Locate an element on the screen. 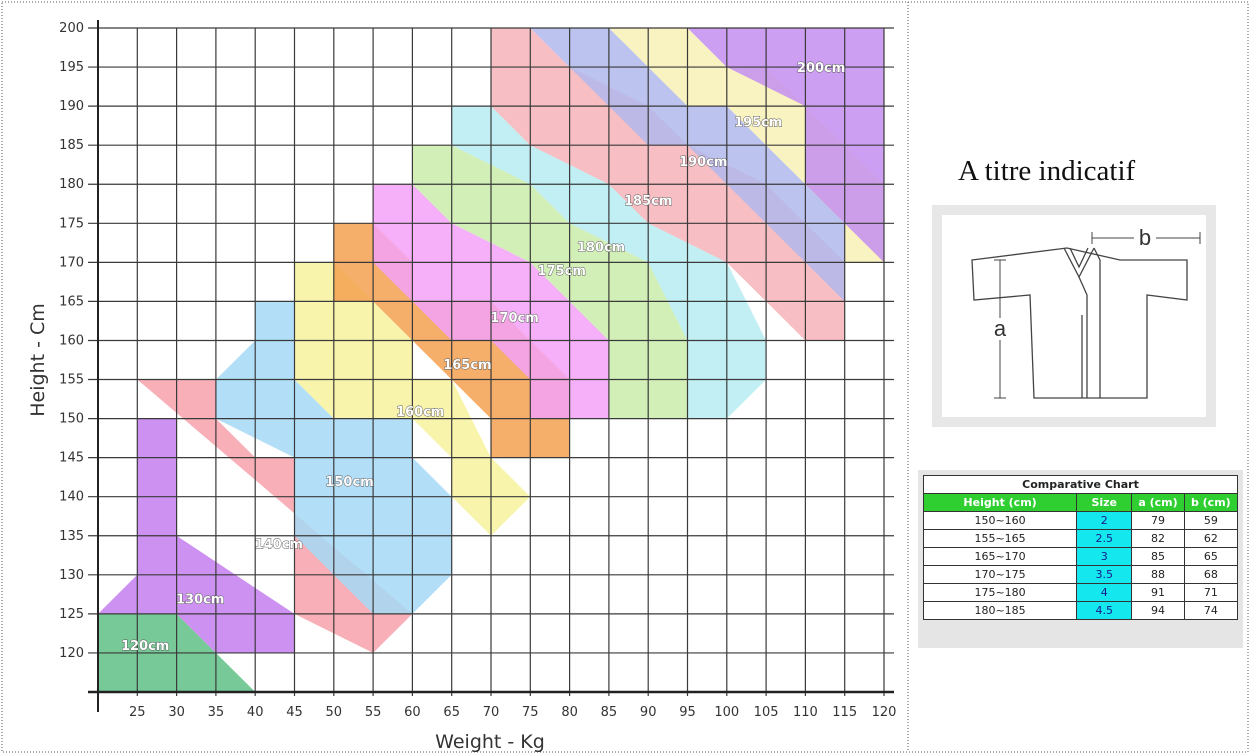 The image size is (1250, 754). indicative-heading: A titre indicatif is located at coordinates (1047, 171).